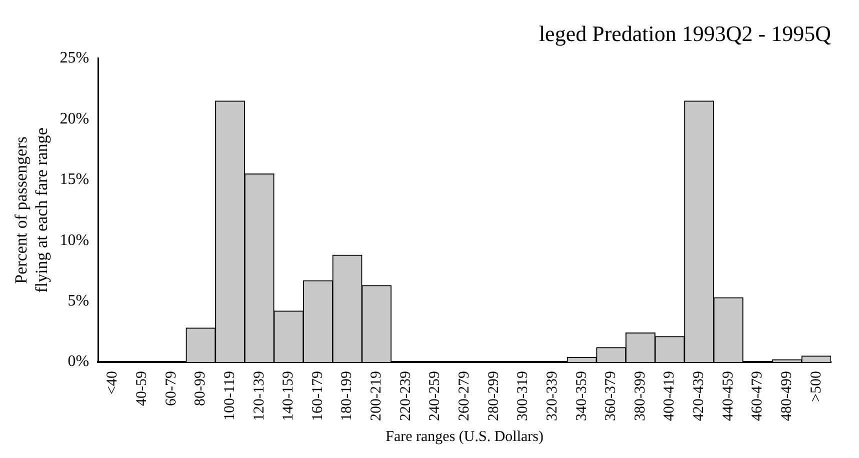 Image resolution: width=859 pixels, height=458 pixels. Describe the element at coordinates (288, 396) in the screenshot. I see `x-tick-label: 140-159` at that location.